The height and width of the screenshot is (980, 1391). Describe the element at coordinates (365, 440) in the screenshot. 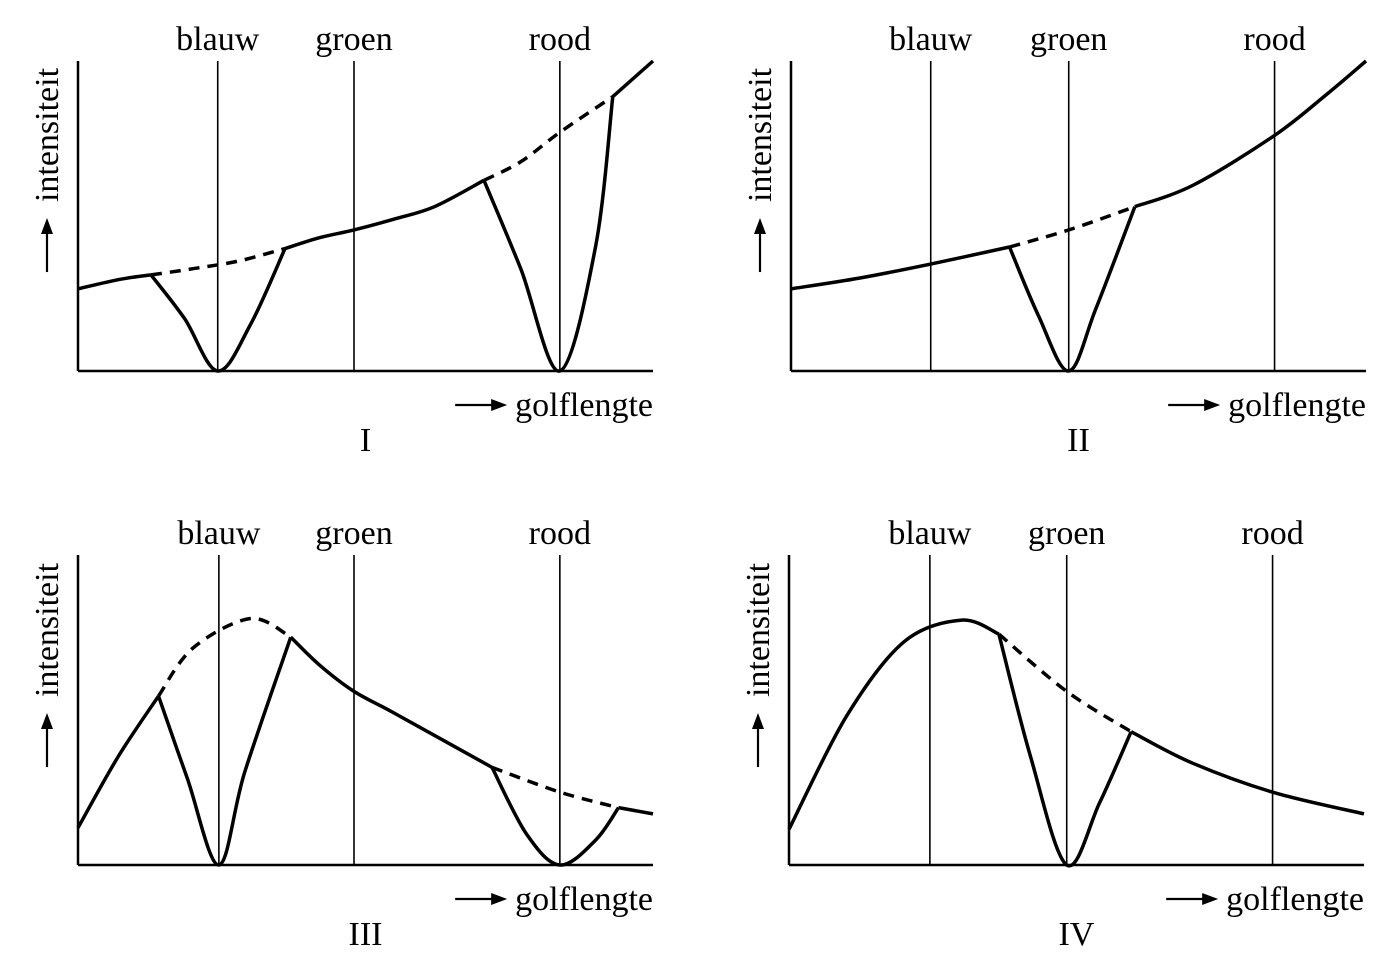

I see `panel-label: I` at that location.